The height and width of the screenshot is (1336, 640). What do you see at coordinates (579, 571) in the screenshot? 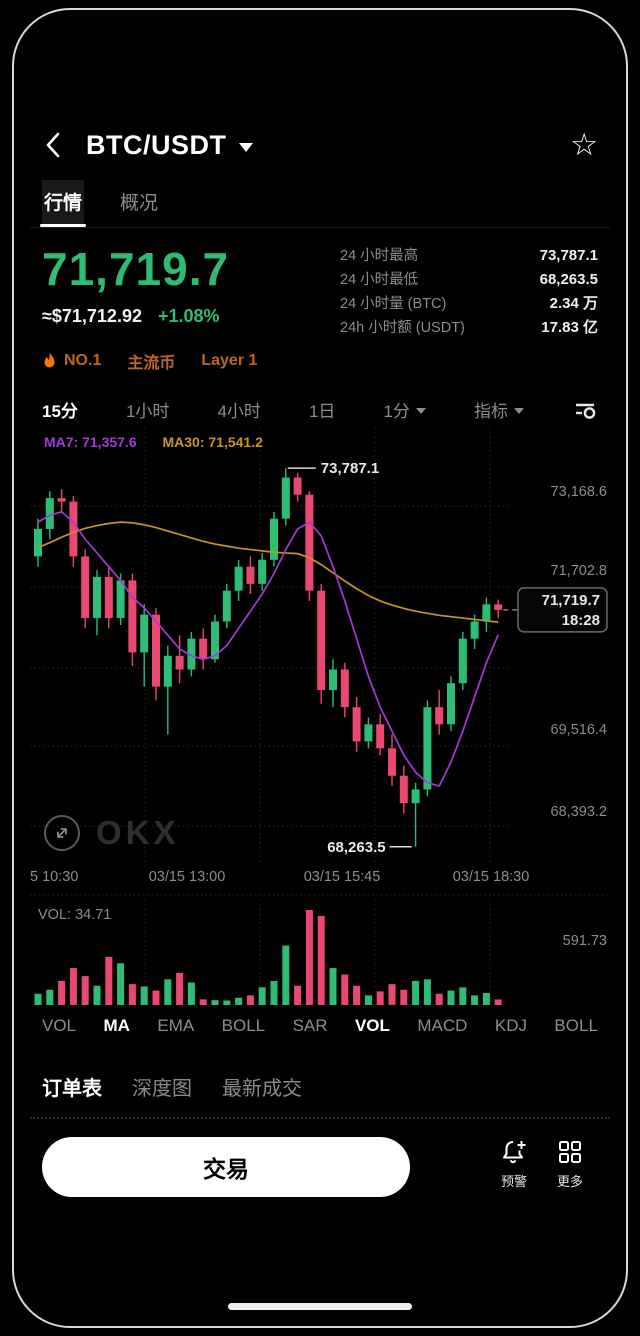
I see `svg-text: 71,702.8` at bounding box center [579, 571].